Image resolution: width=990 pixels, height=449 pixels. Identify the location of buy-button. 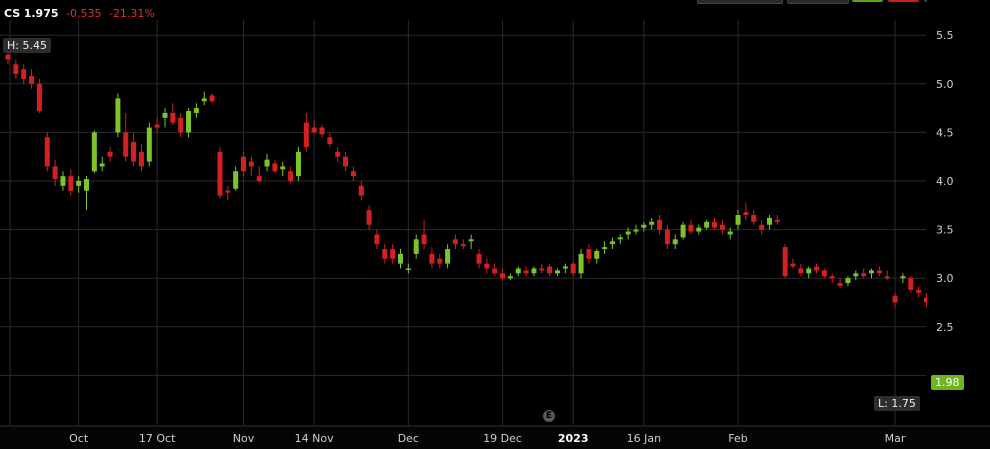
(867, 1).